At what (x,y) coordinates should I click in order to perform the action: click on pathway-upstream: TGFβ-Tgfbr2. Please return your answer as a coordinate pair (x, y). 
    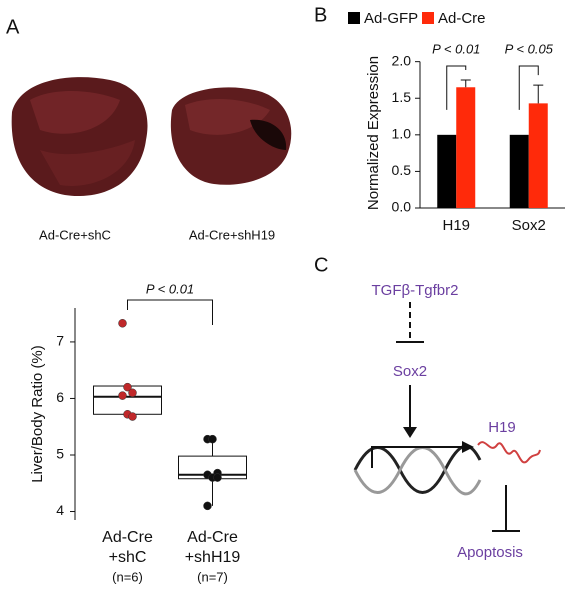
    Looking at the image, I should click on (415, 290).